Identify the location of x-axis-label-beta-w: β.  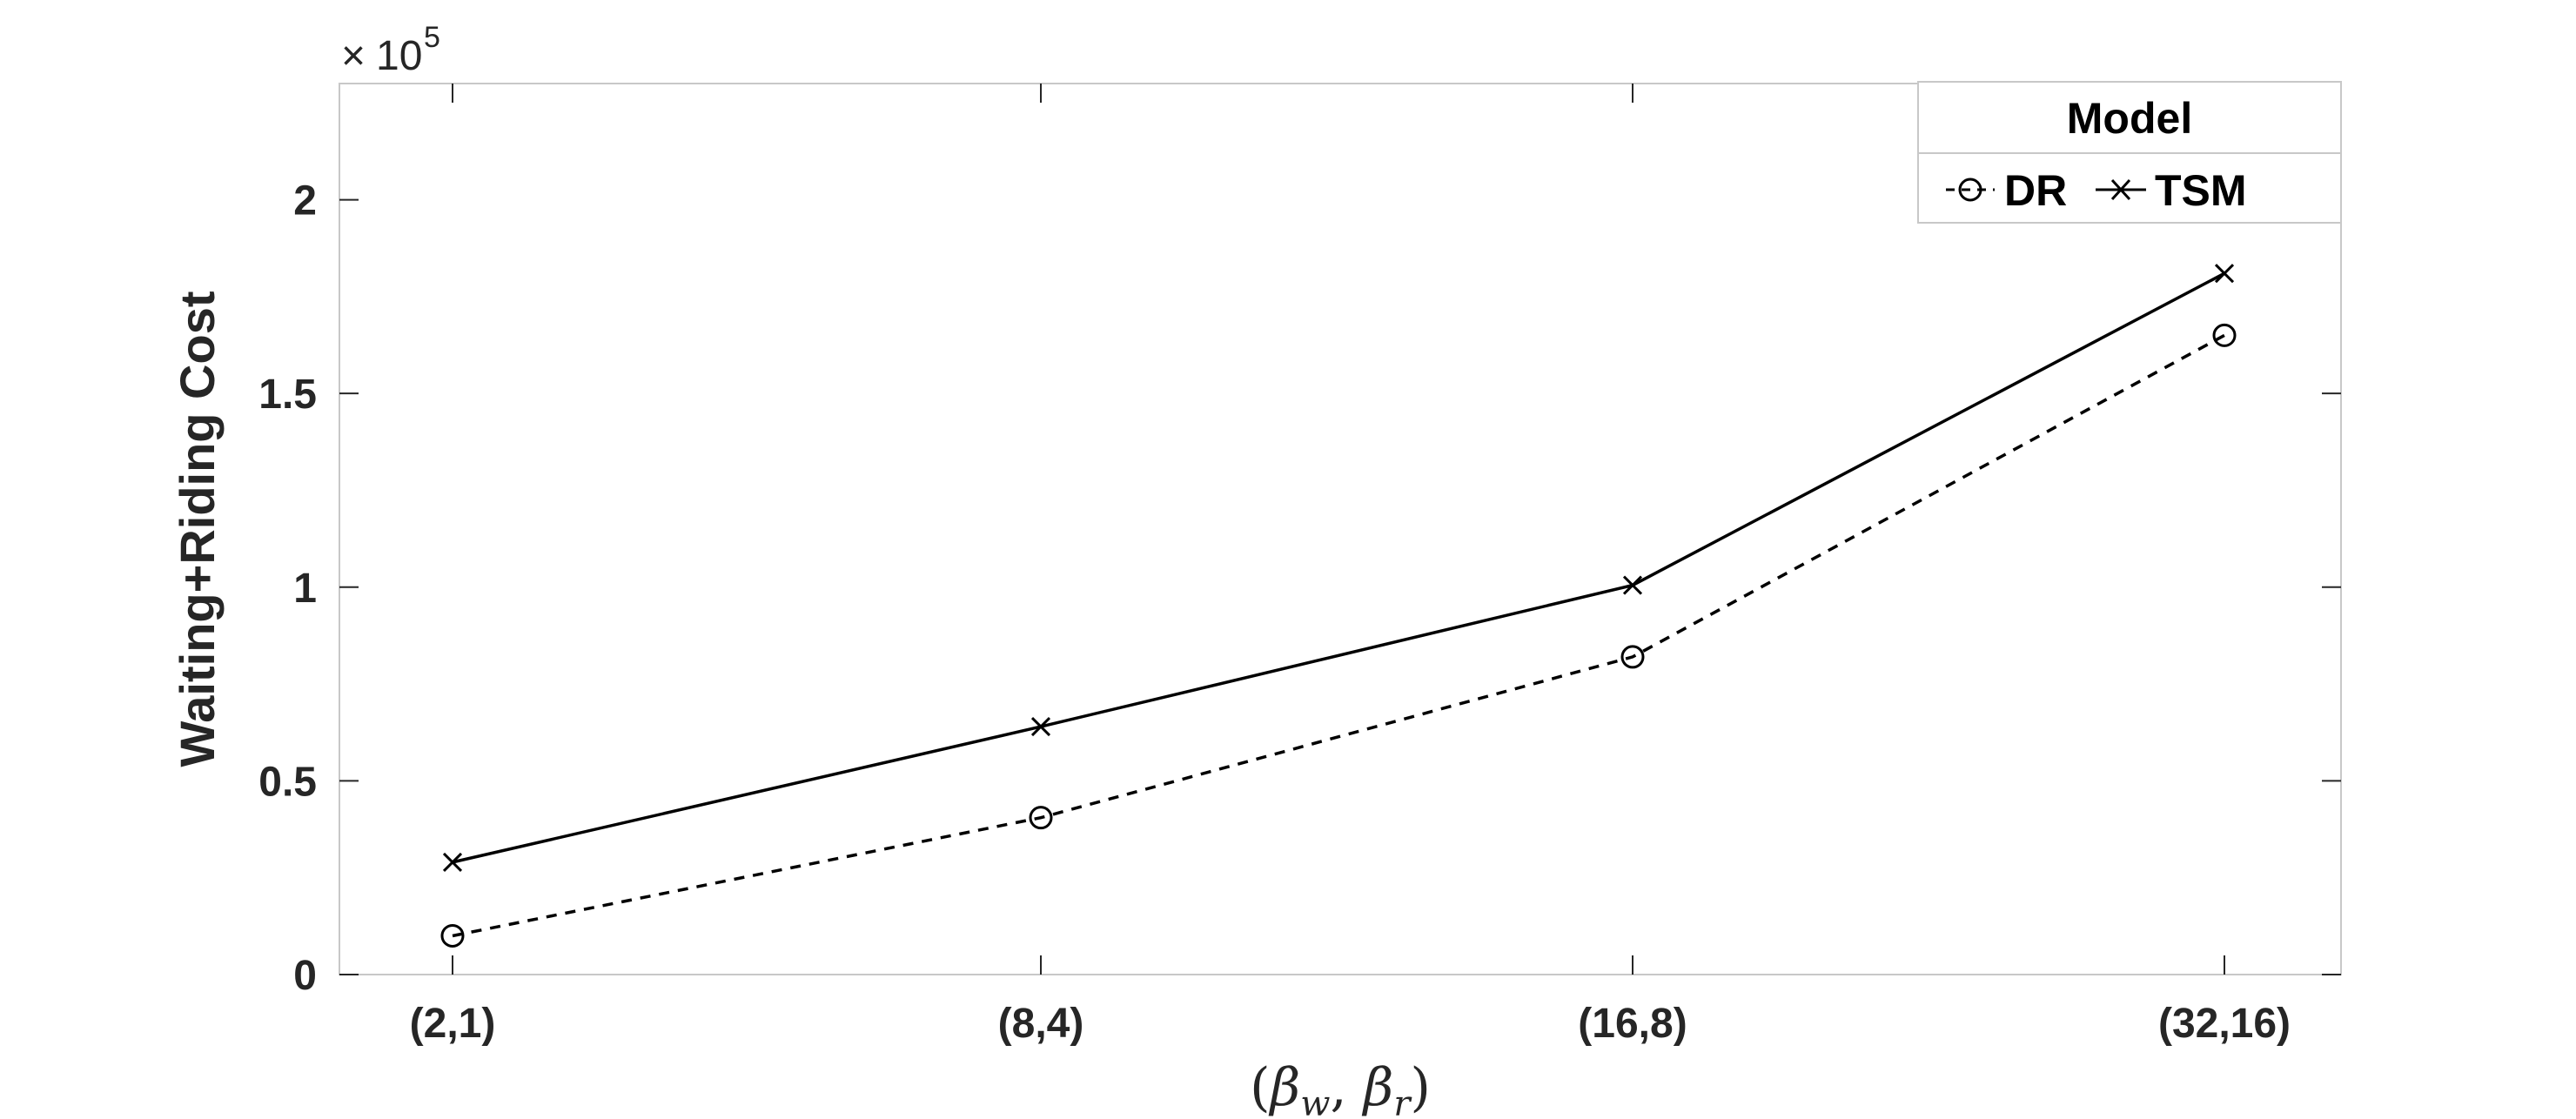
(1285, 1087).